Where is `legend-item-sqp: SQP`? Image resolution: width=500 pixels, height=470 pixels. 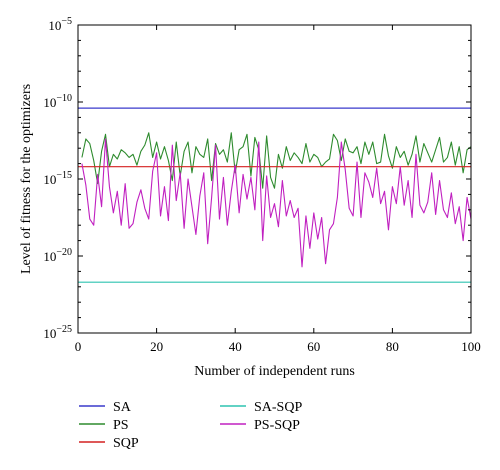
legend-item-sqp: SQP is located at coordinates (109, 443).